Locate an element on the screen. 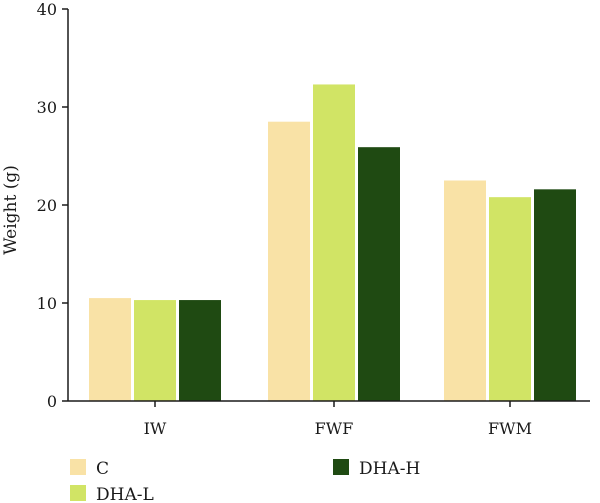 The image size is (600, 503). bar-fwm-c is located at coordinates (465, 290).